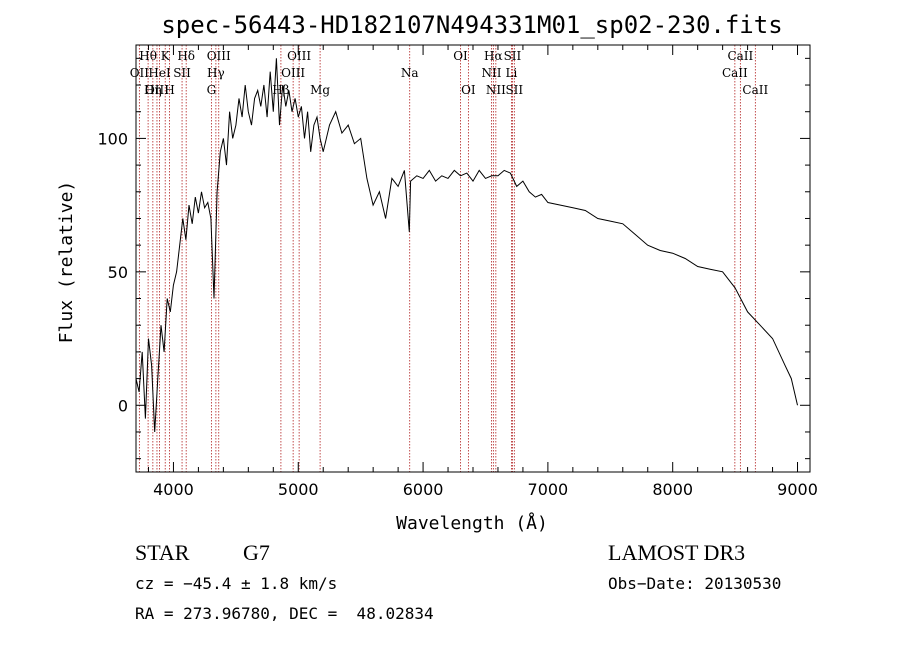 Image resolution: width=900 pixels, height=649 pixels. I want to click on y-tick-label: 100, so click(112, 138).